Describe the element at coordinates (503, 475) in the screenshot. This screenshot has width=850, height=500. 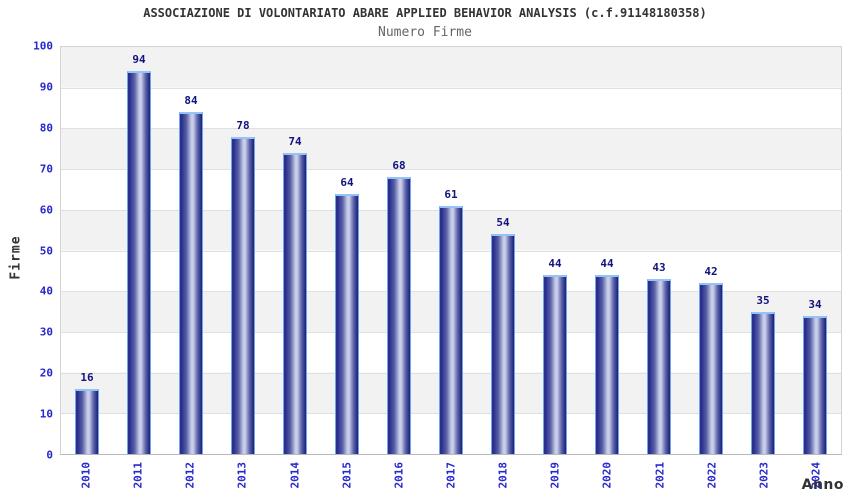
I see `x-tick-label: 2018` at that location.